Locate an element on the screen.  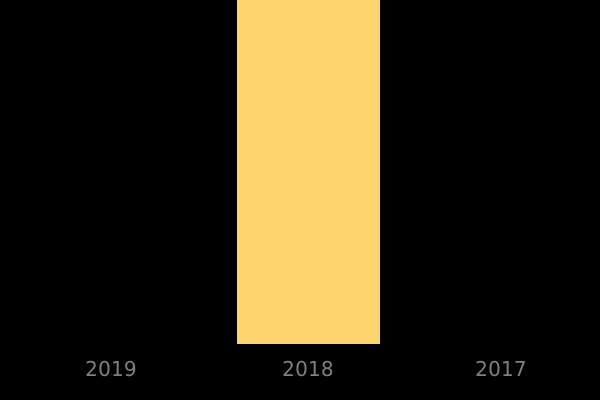
x-tick-label-2017: 2017 is located at coordinates (501, 369).